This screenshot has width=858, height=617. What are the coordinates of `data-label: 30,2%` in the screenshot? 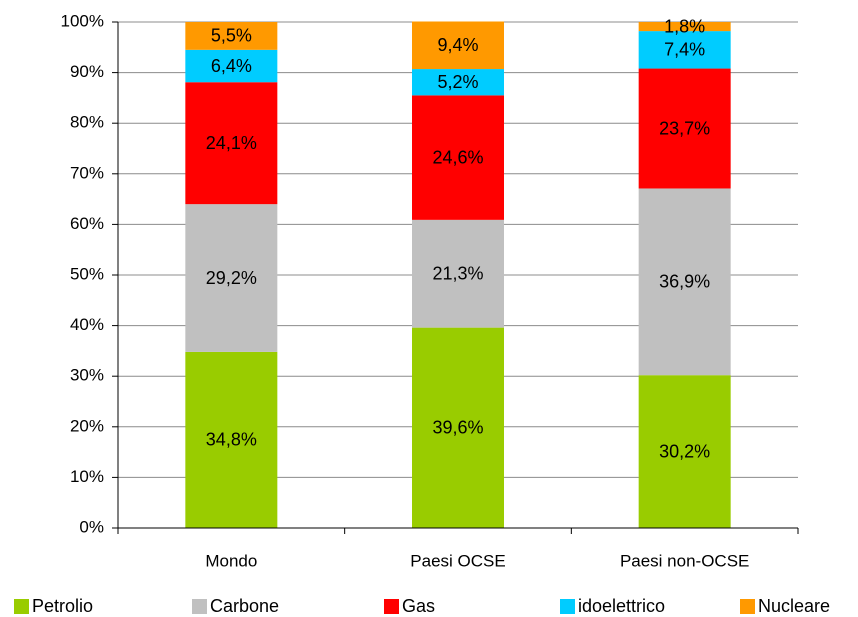 It's located at (684, 451).